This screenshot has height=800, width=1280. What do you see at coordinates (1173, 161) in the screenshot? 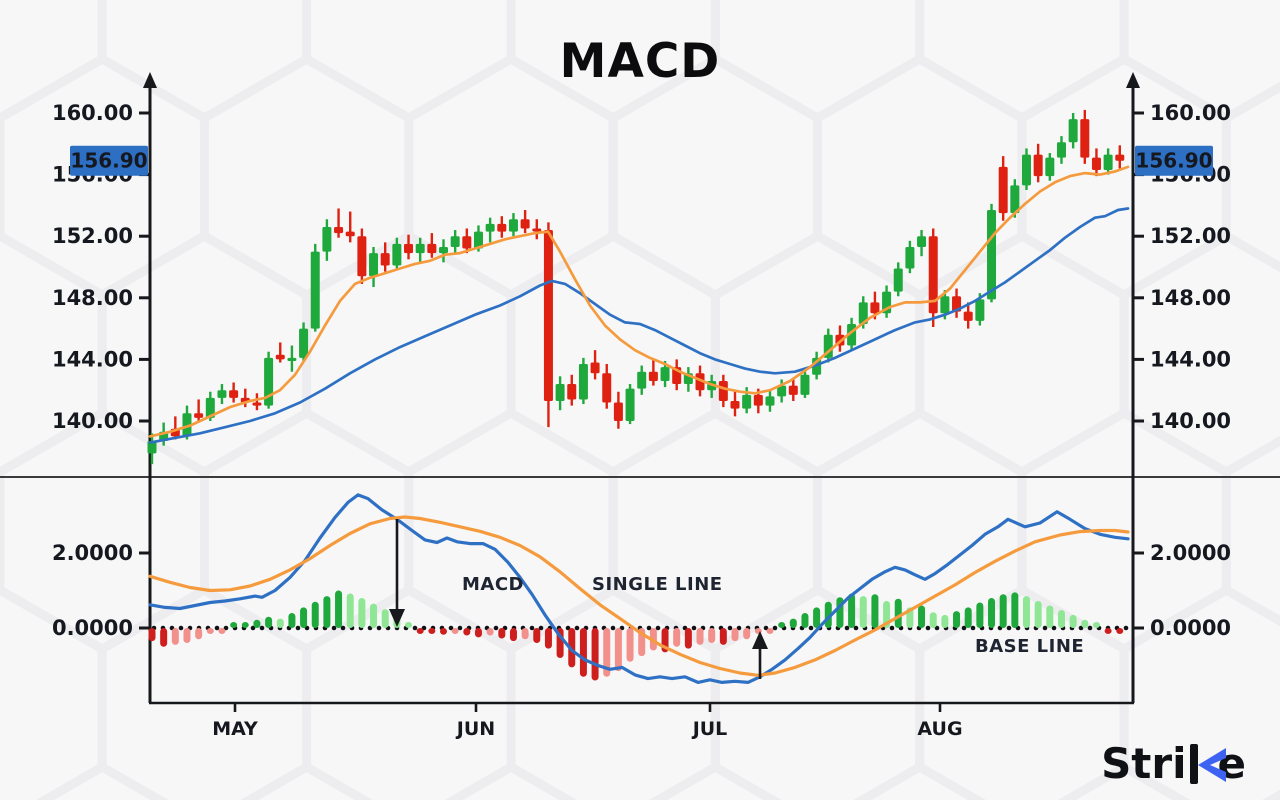
I see `price-tag-value: 156.90` at bounding box center [1173, 161].